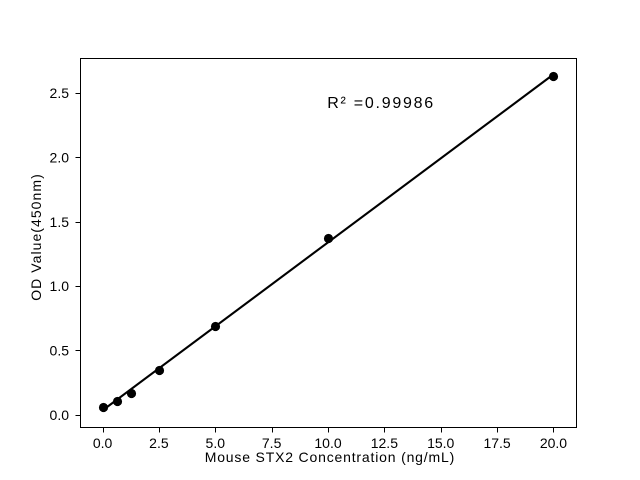  What do you see at coordinates (60, 157) in the screenshot?
I see `svg-text: 2.0` at bounding box center [60, 157].